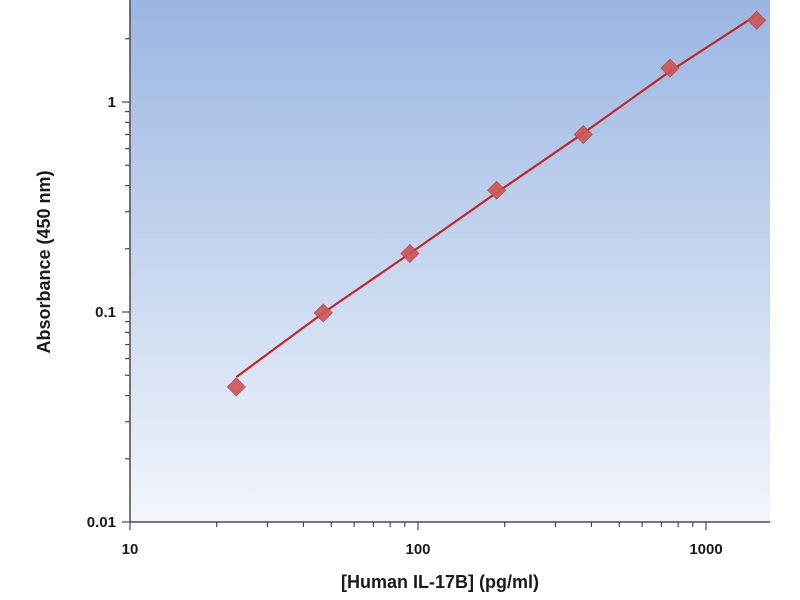  Describe the element at coordinates (44, 261) in the screenshot. I see `y-axis-title: Absorbance (450 nm)` at that location.